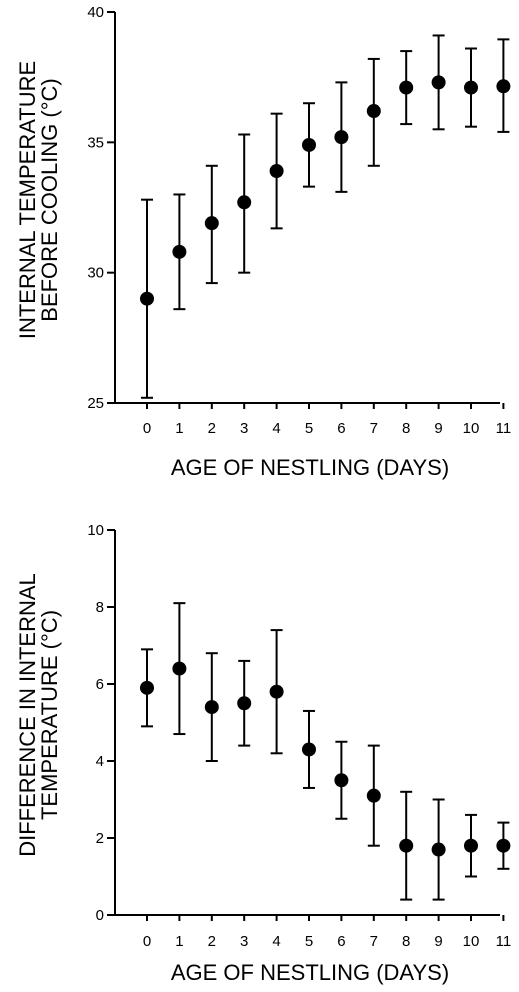 This screenshot has height=992, width=519. I want to click on y-tick-label: 2, so click(100, 838).